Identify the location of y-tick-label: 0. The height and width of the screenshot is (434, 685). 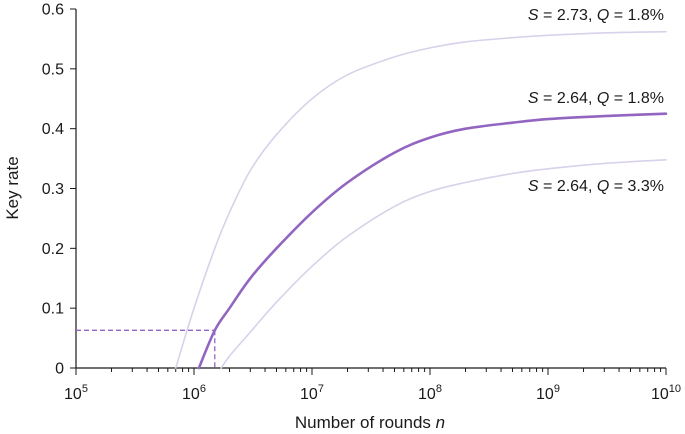
(59, 369).